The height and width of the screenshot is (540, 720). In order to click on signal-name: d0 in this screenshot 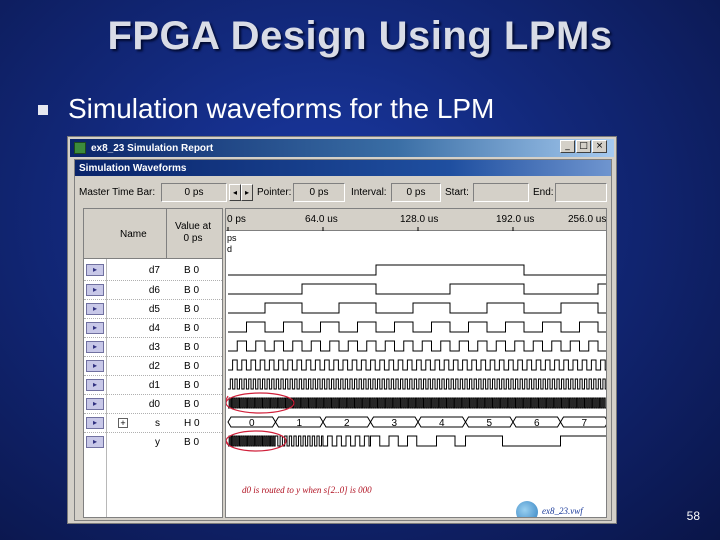, I will do `click(154, 404)`.